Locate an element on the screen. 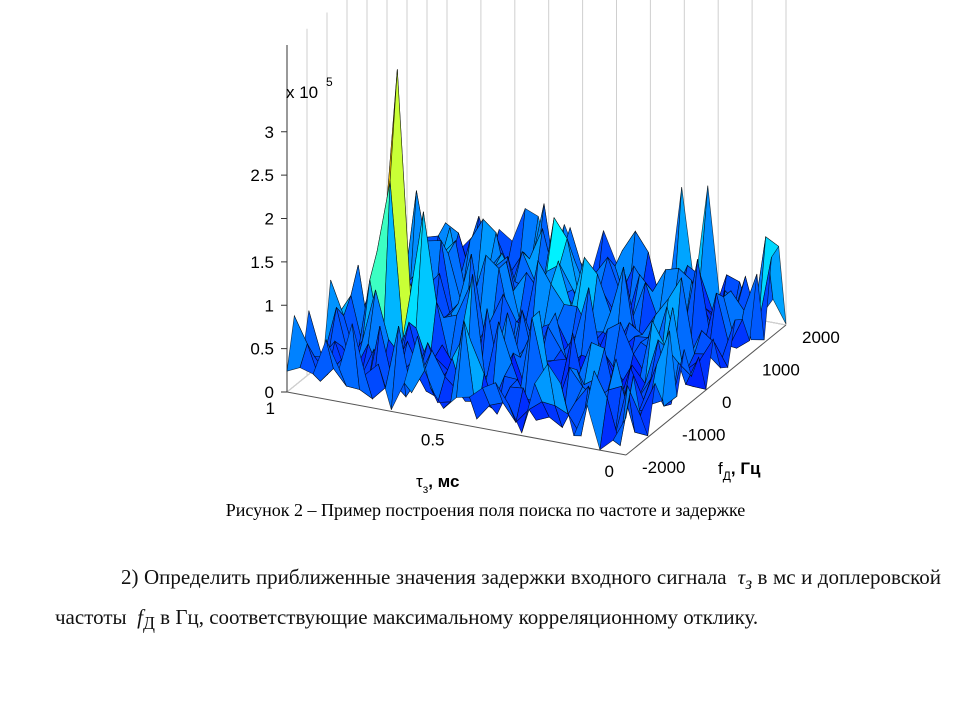  z-scale-label: x 10 is located at coordinates (302, 92).